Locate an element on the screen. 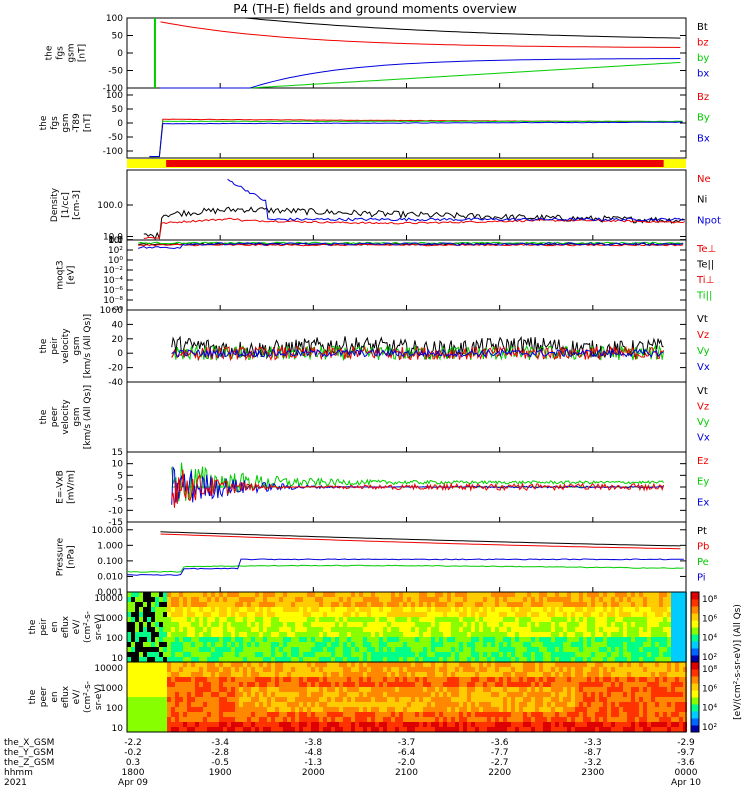 Image resolution: width=750 pixels, height=800 pixels. legend-entry: Pe is located at coordinates (703, 562).